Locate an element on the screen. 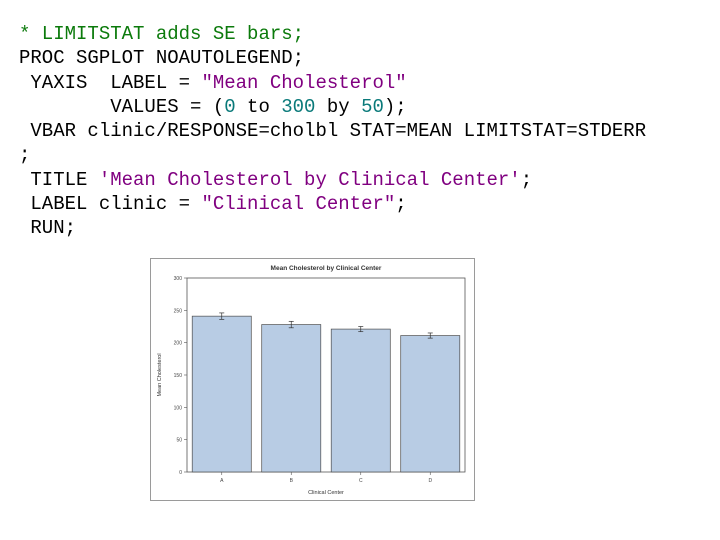  code-line-values: VALUES = (0 to 300 by 50); is located at coordinates (332, 107).